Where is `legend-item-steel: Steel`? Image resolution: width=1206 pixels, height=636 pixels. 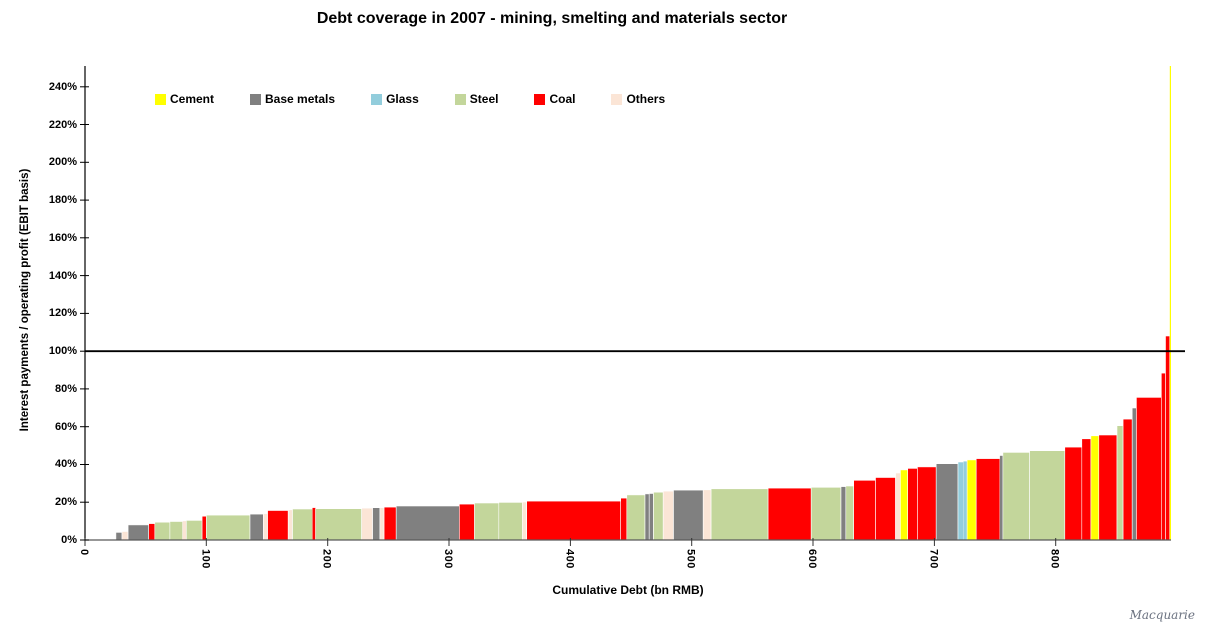 legend-item-steel: Steel is located at coordinates (476, 99).